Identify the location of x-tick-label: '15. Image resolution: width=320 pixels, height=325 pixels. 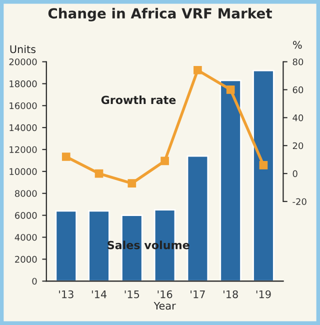
(132, 294).